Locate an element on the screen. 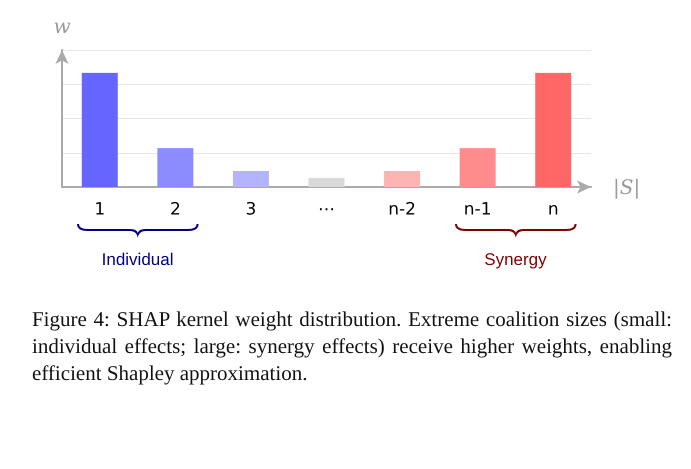  x-tick-label: n is located at coordinates (553, 210).